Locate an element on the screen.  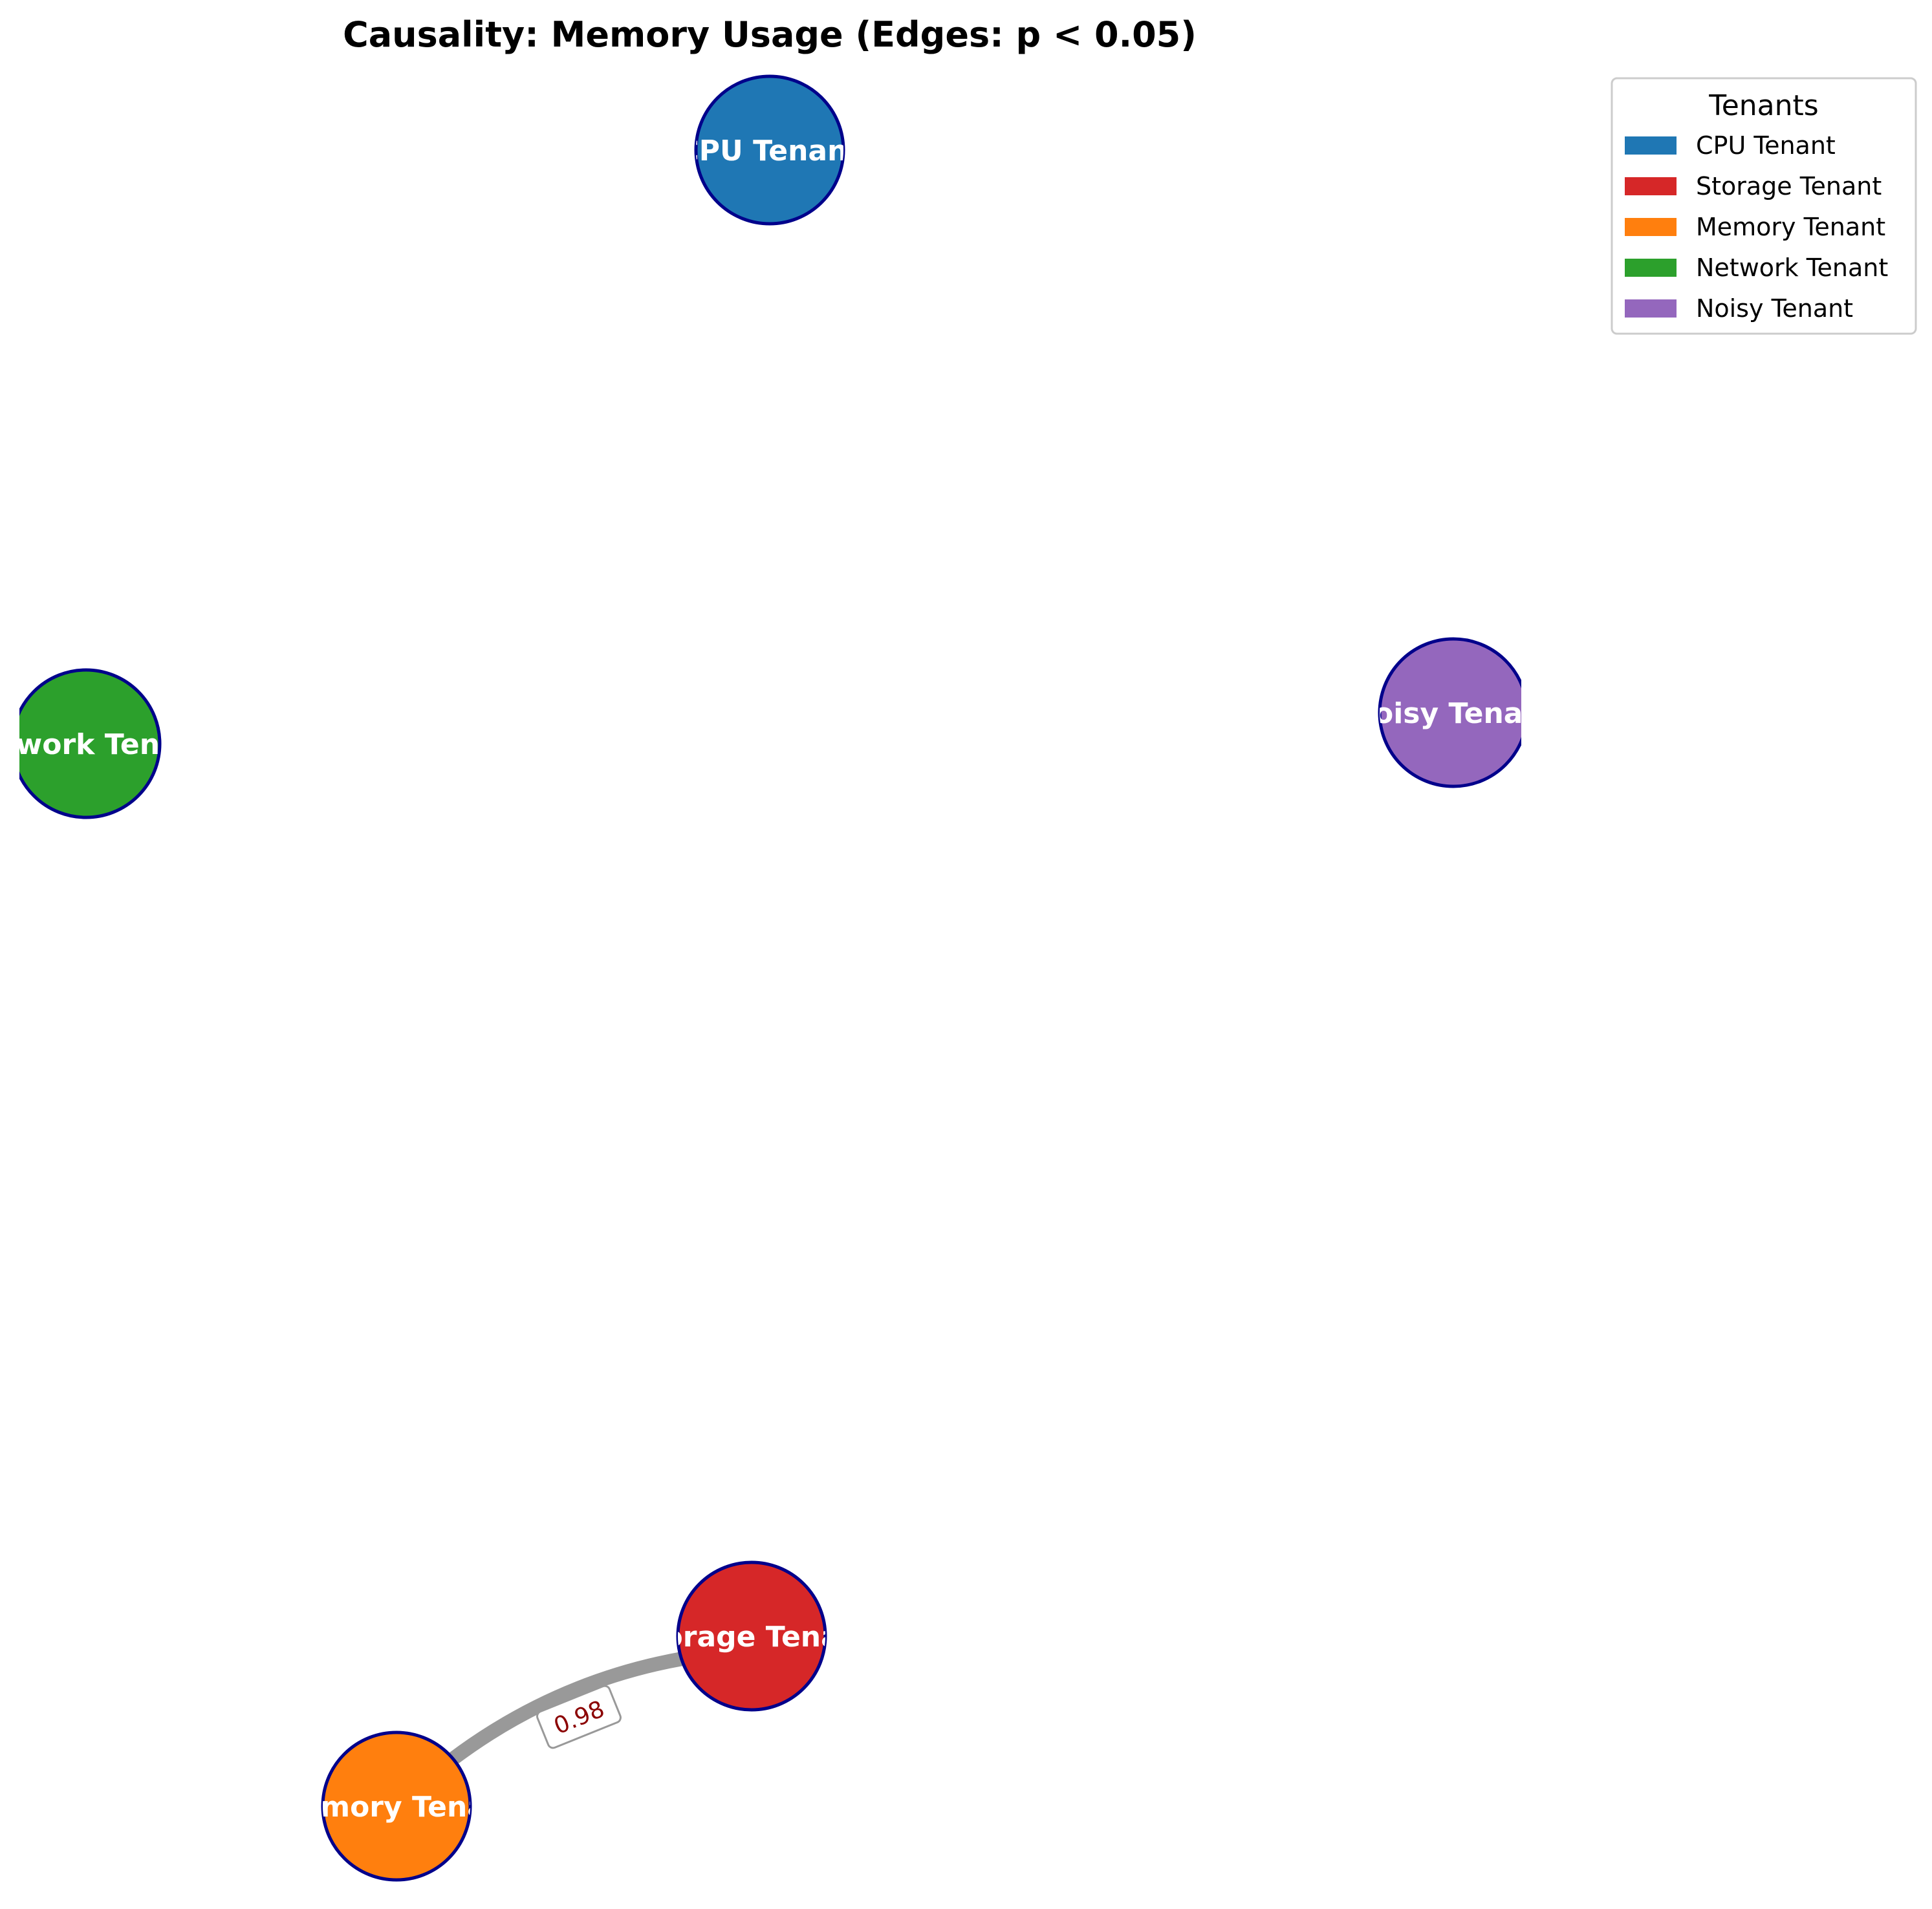
legend-item: CPU Tenant is located at coordinates (1730, 145).